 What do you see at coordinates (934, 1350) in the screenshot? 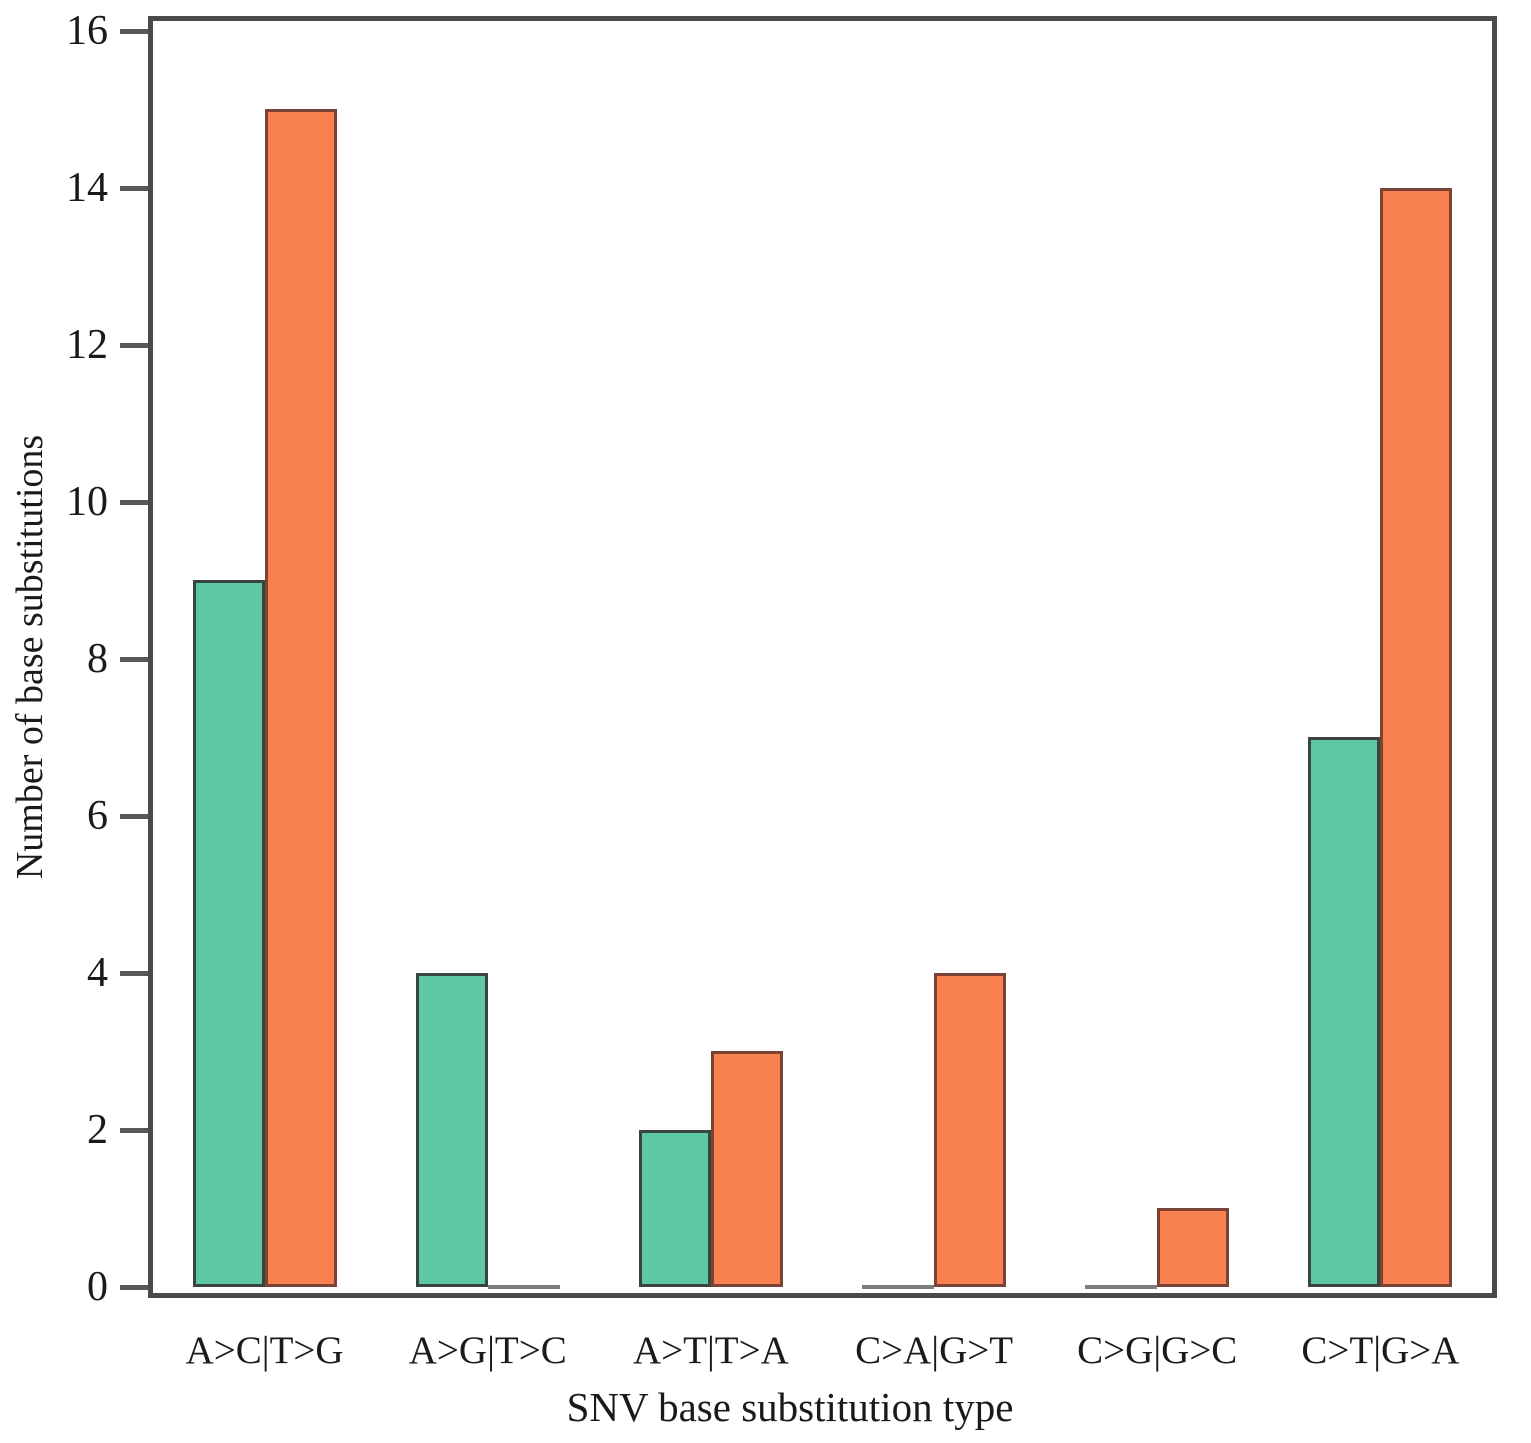
I see `x-tick-label-4: C>A|G>T` at bounding box center [934, 1350].